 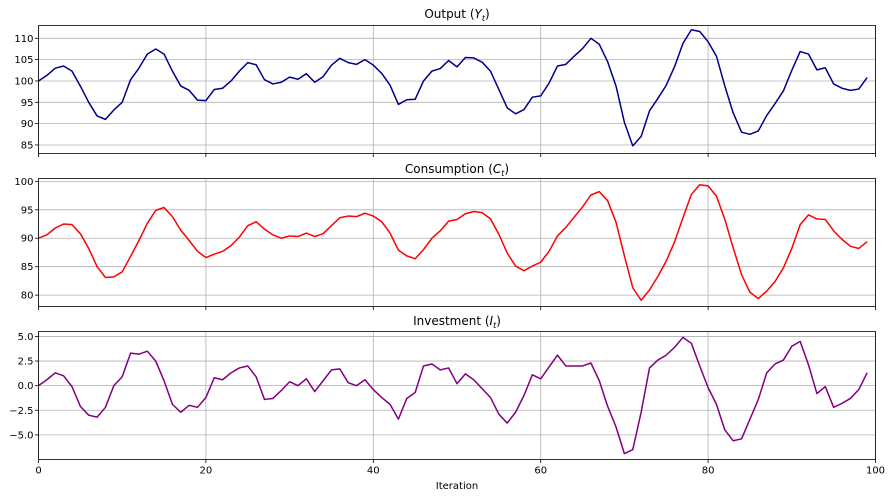 I want to click on investment-x-tick-label: 80, so click(x=708, y=471).